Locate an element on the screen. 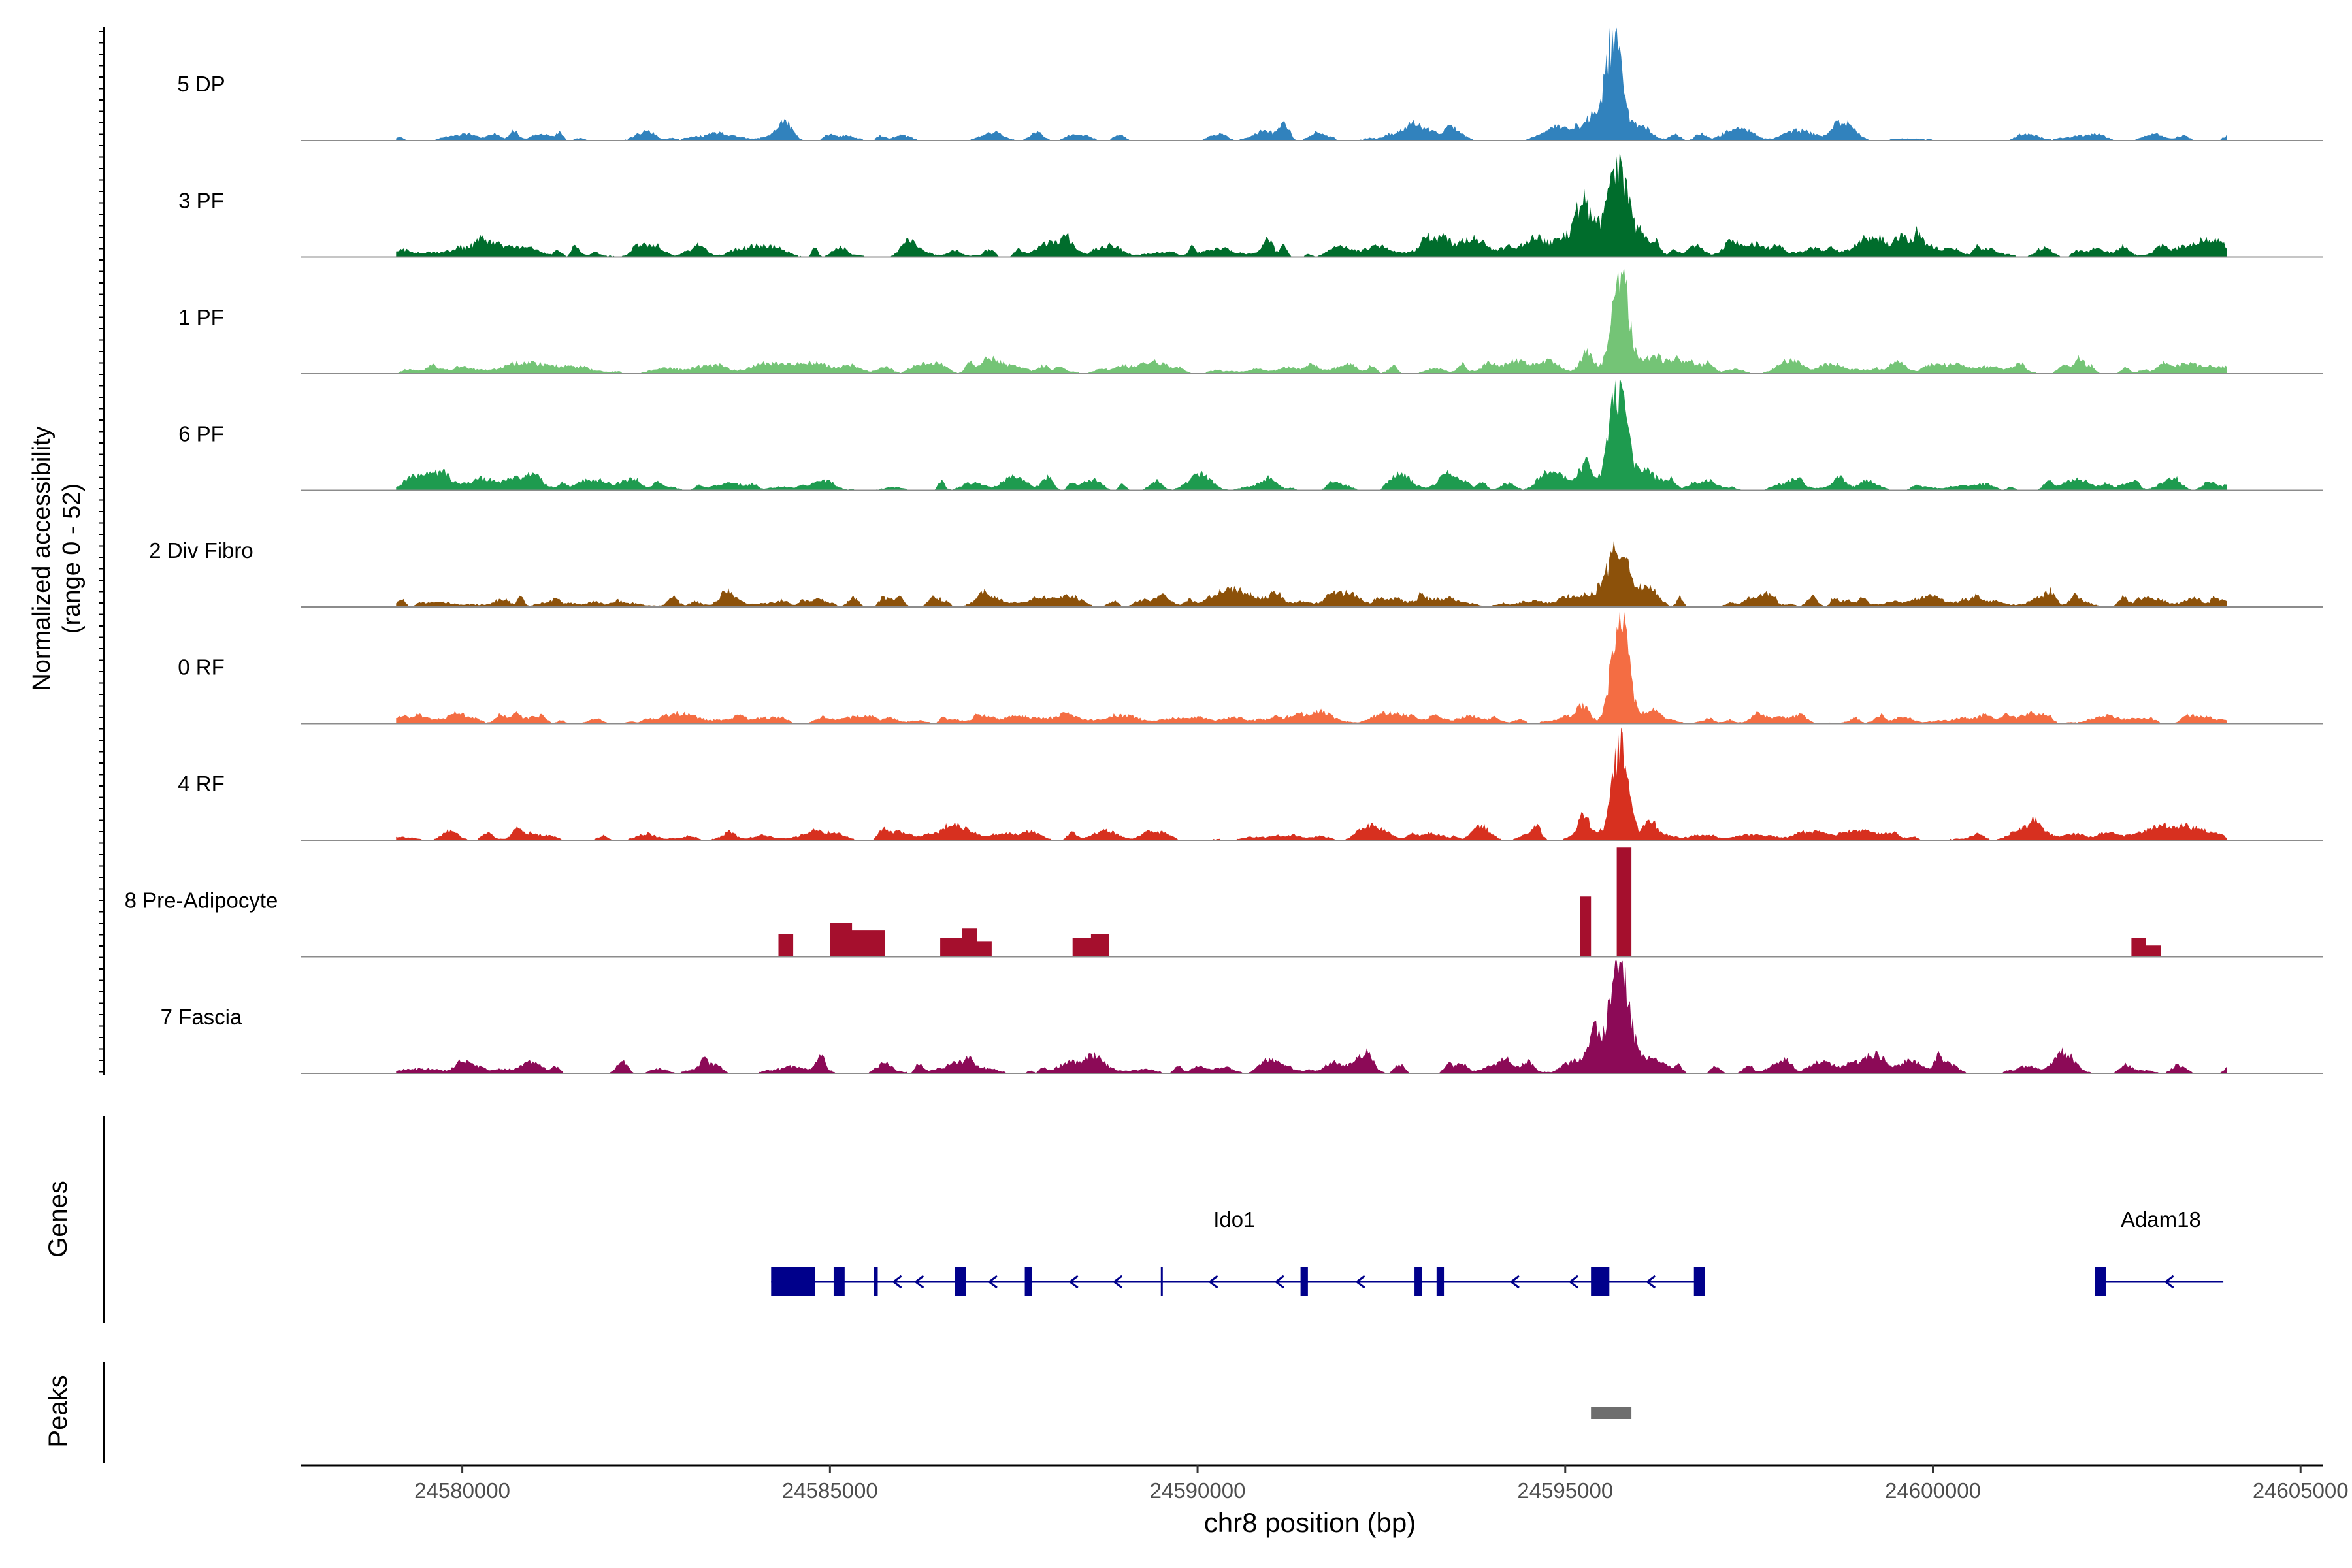  x-tick-label: 24580000 is located at coordinates (462, 1490).